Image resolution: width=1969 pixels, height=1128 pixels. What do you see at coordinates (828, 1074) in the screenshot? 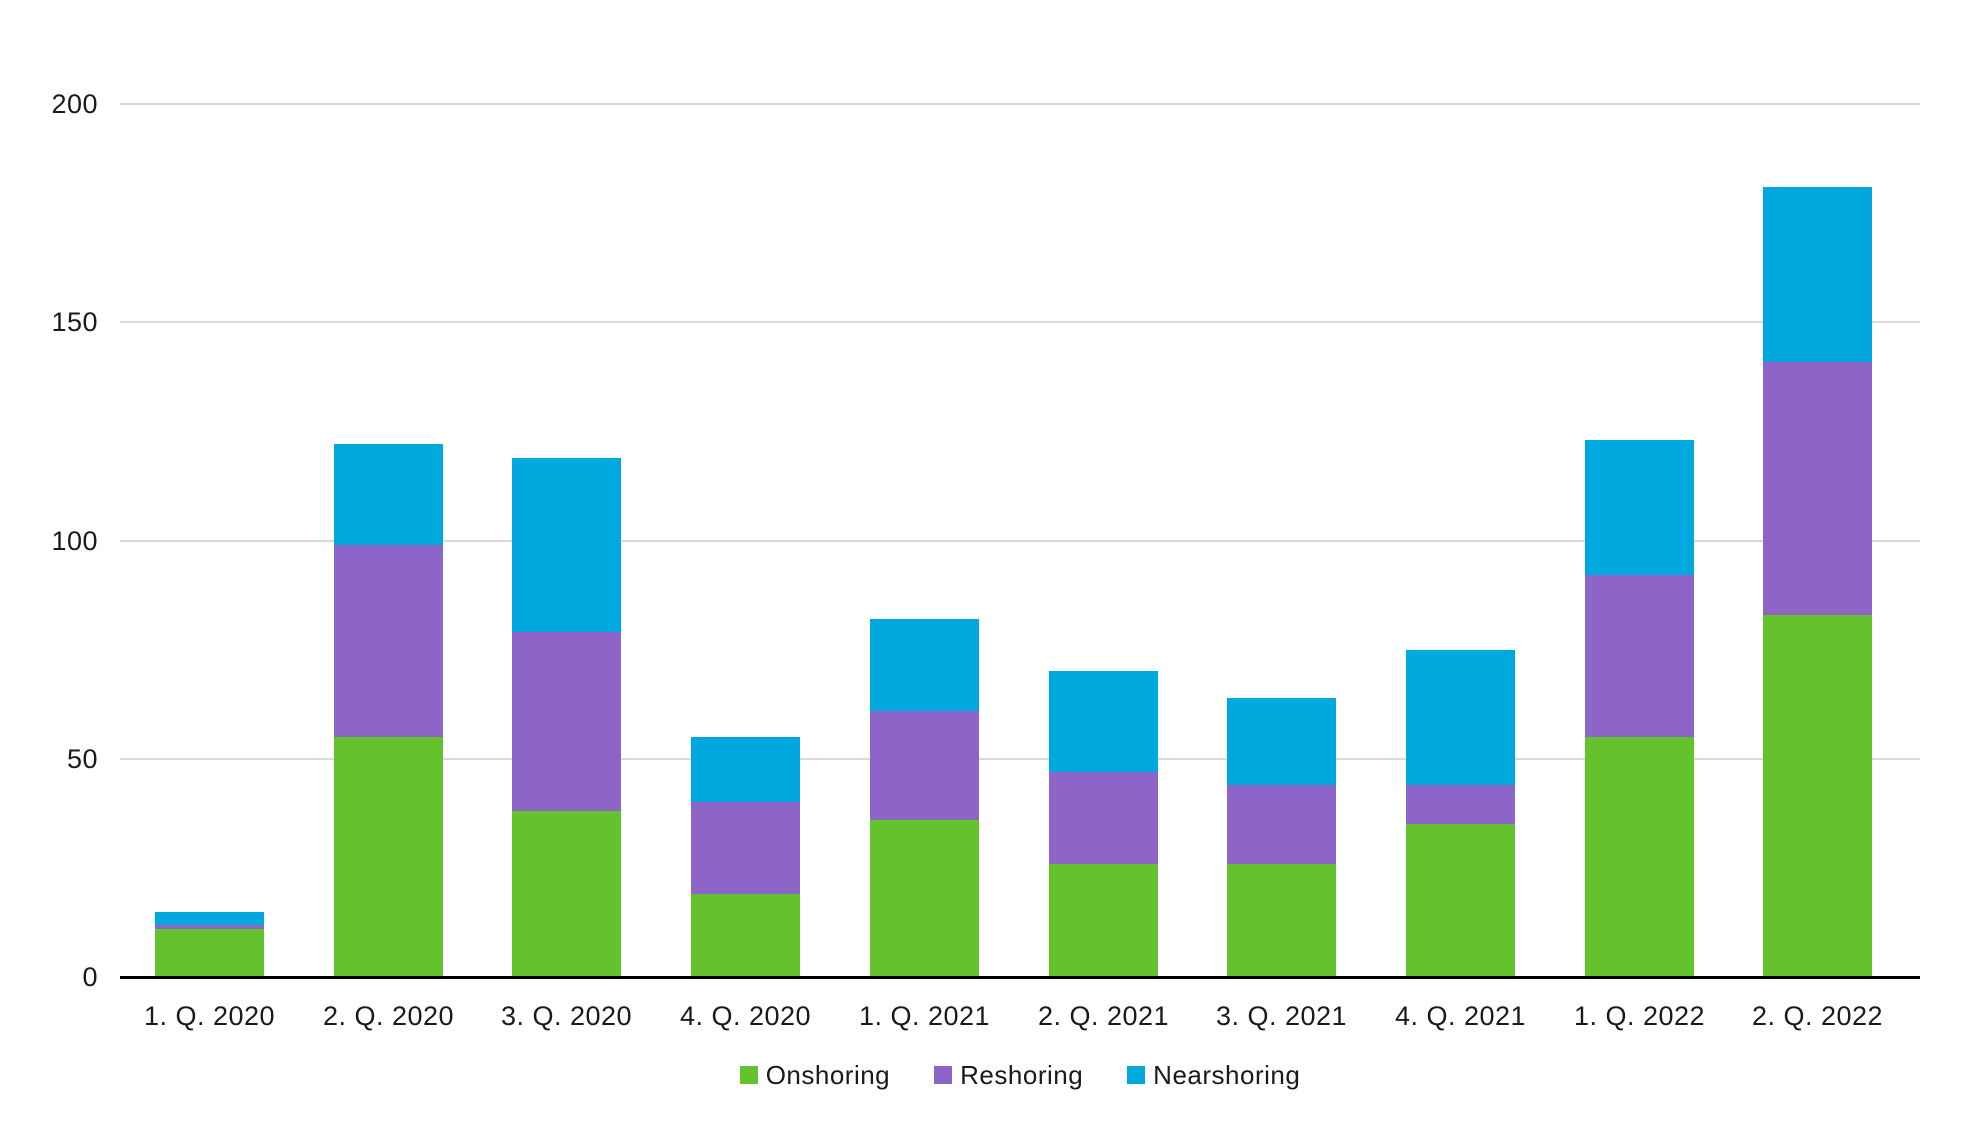
I see `legend-label: Onshoring` at bounding box center [828, 1074].